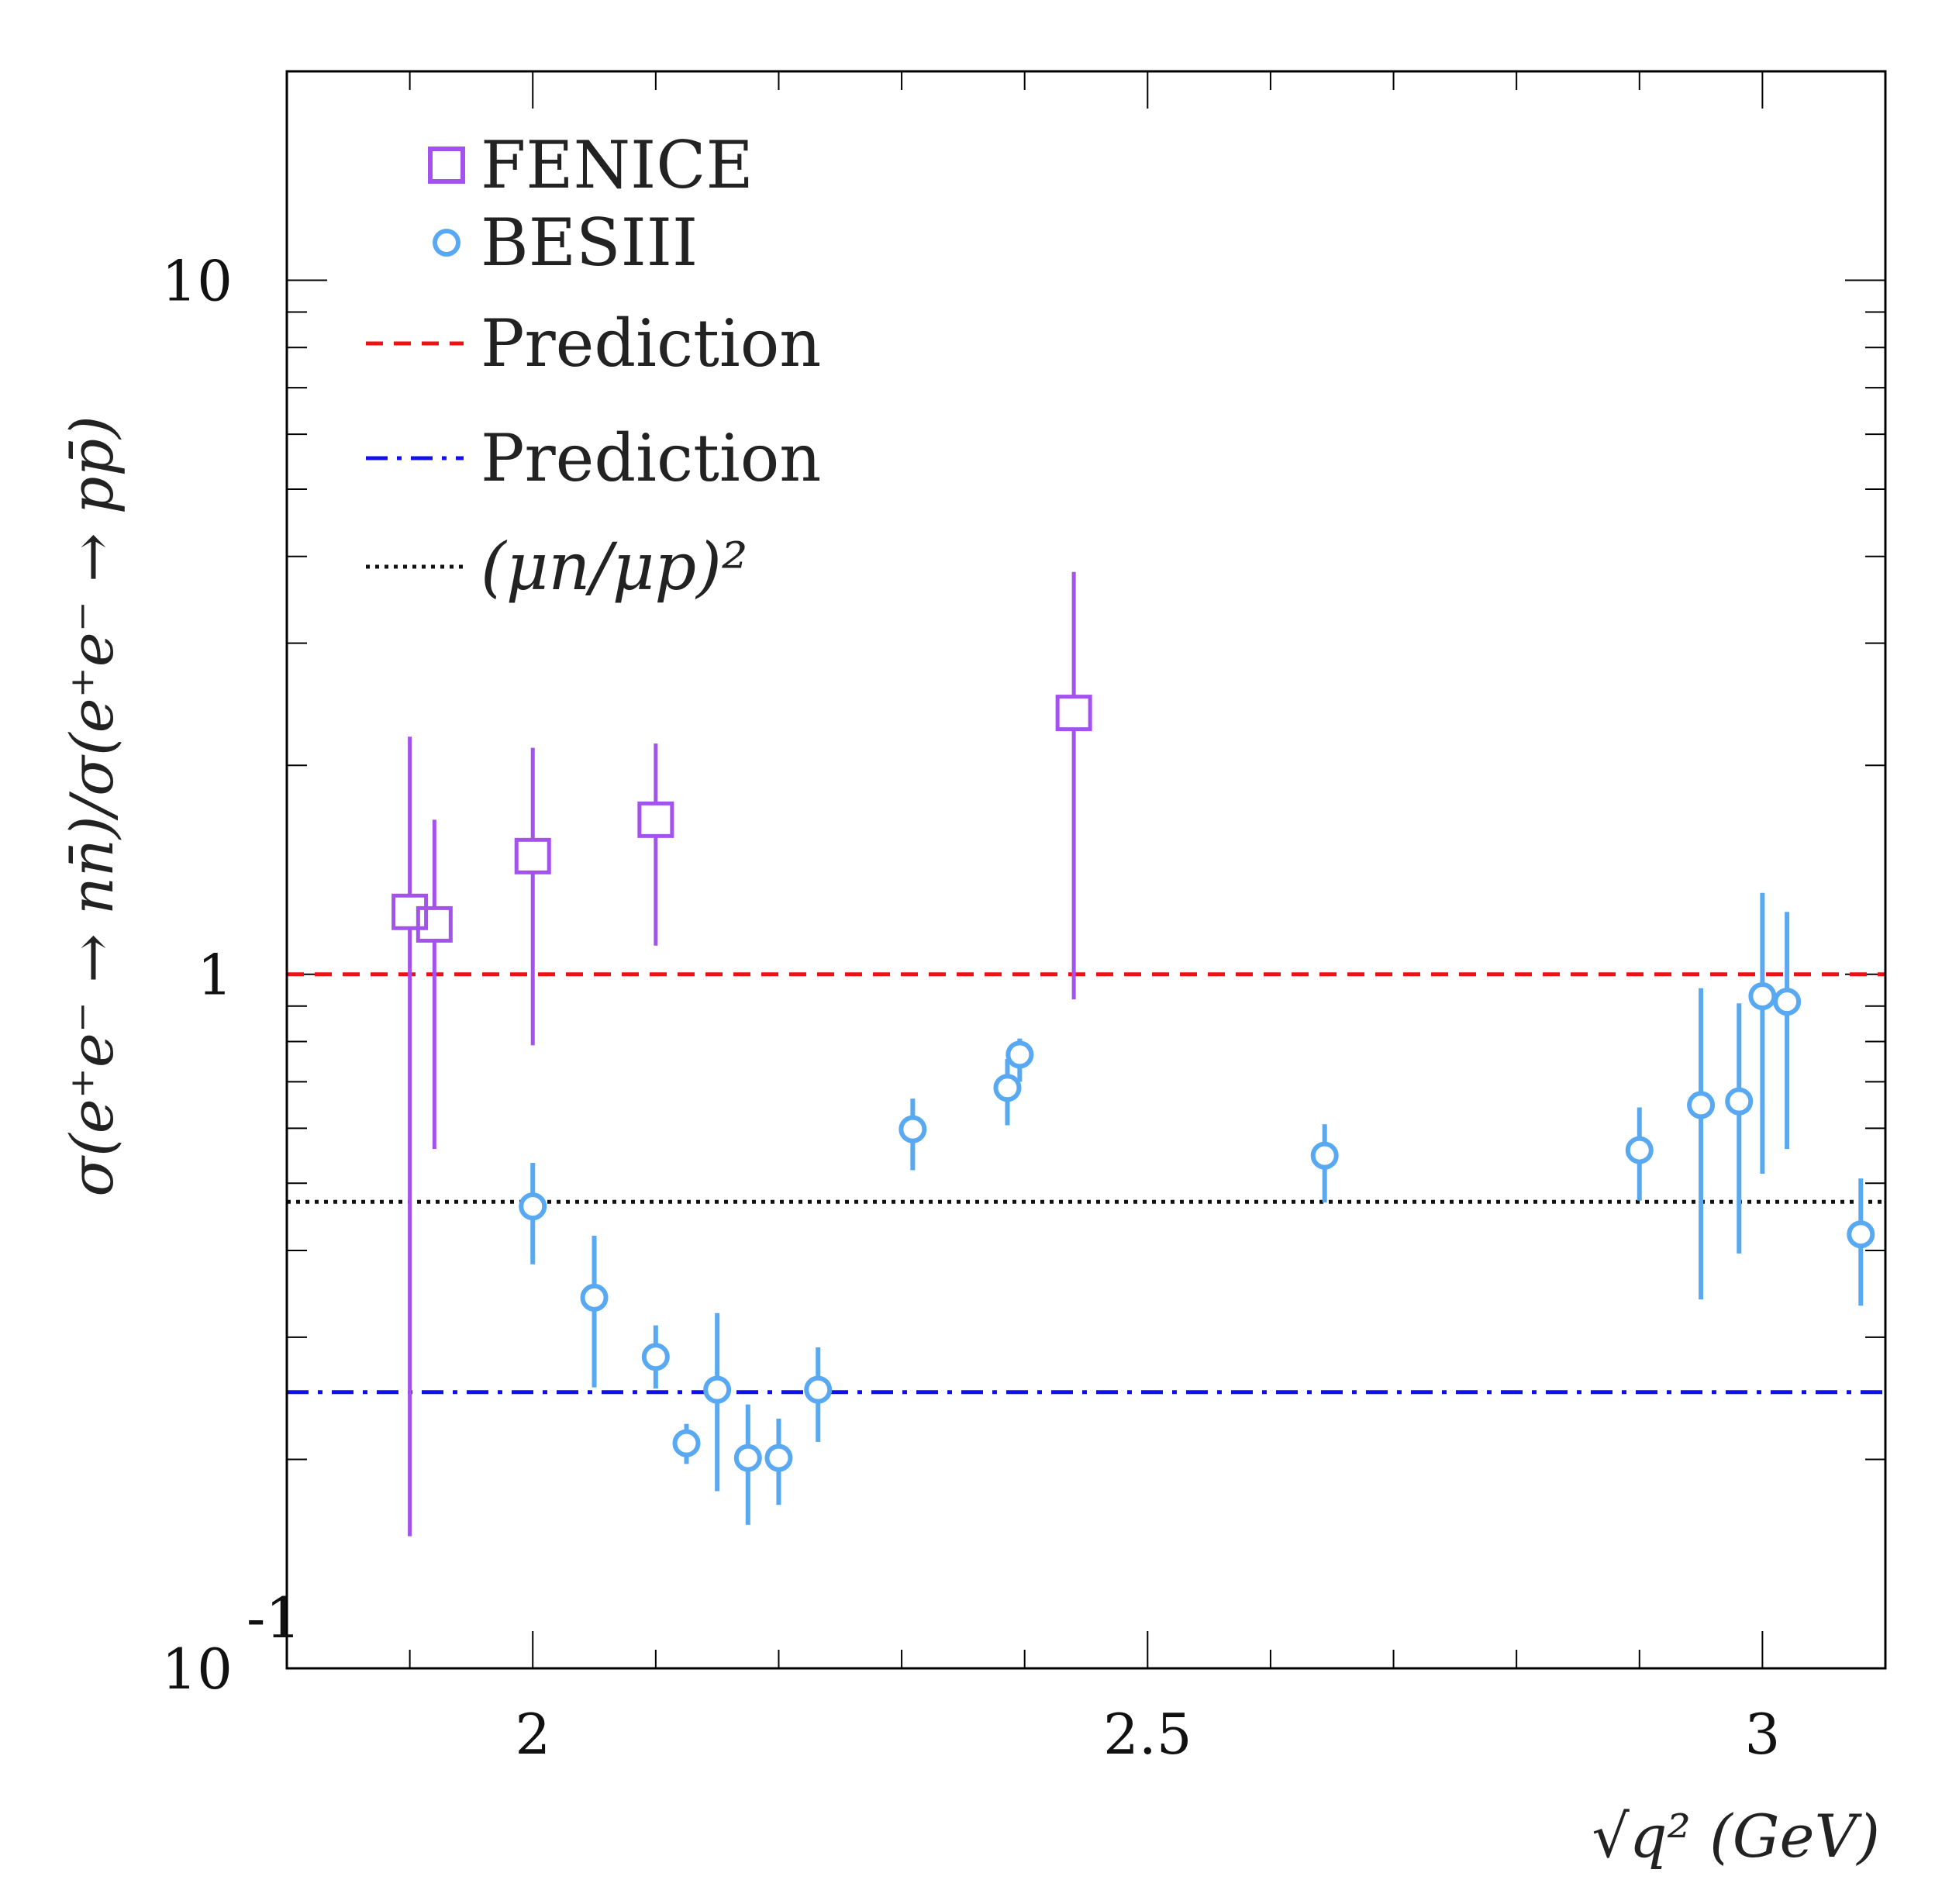 Image resolution: width=1935 pixels, height=1904 pixels. What do you see at coordinates (614, 567) in the screenshot?
I see `legend-label: (μn/μp)²` at bounding box center [614, 567].